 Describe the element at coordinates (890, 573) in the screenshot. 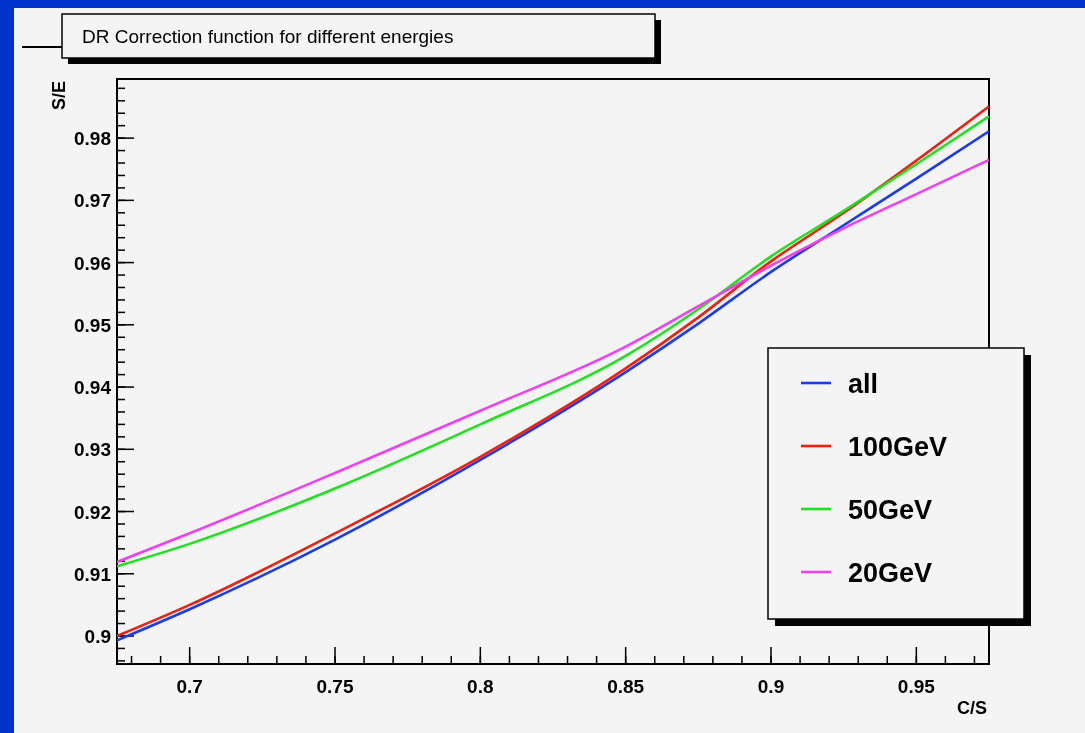

I see `legend-label: 20GeV` at that location.